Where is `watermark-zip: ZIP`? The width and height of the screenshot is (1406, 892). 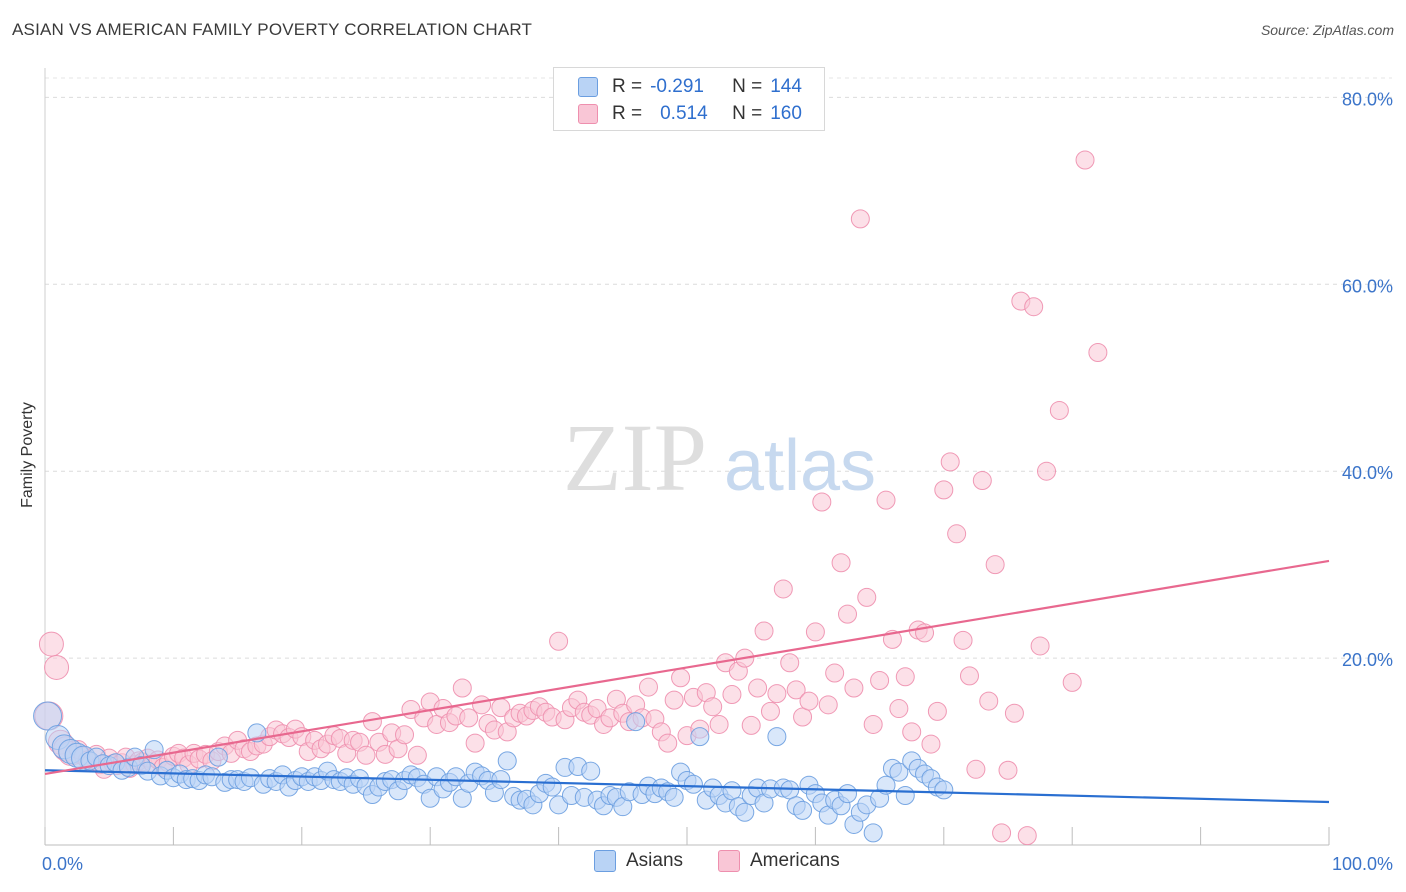
watermark-zip: ZIP is located at coordinates (635, 457).